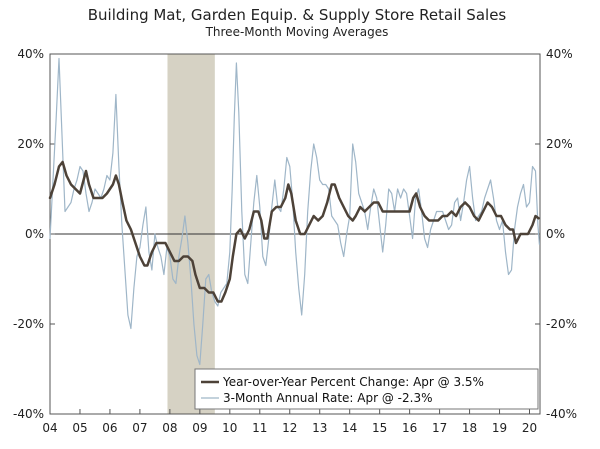 The image size is (600, 449). What do you see at coordinates (169, 428) in the screenshot?
I see `x-tick-label: 08` at bounding box center [169, 428].